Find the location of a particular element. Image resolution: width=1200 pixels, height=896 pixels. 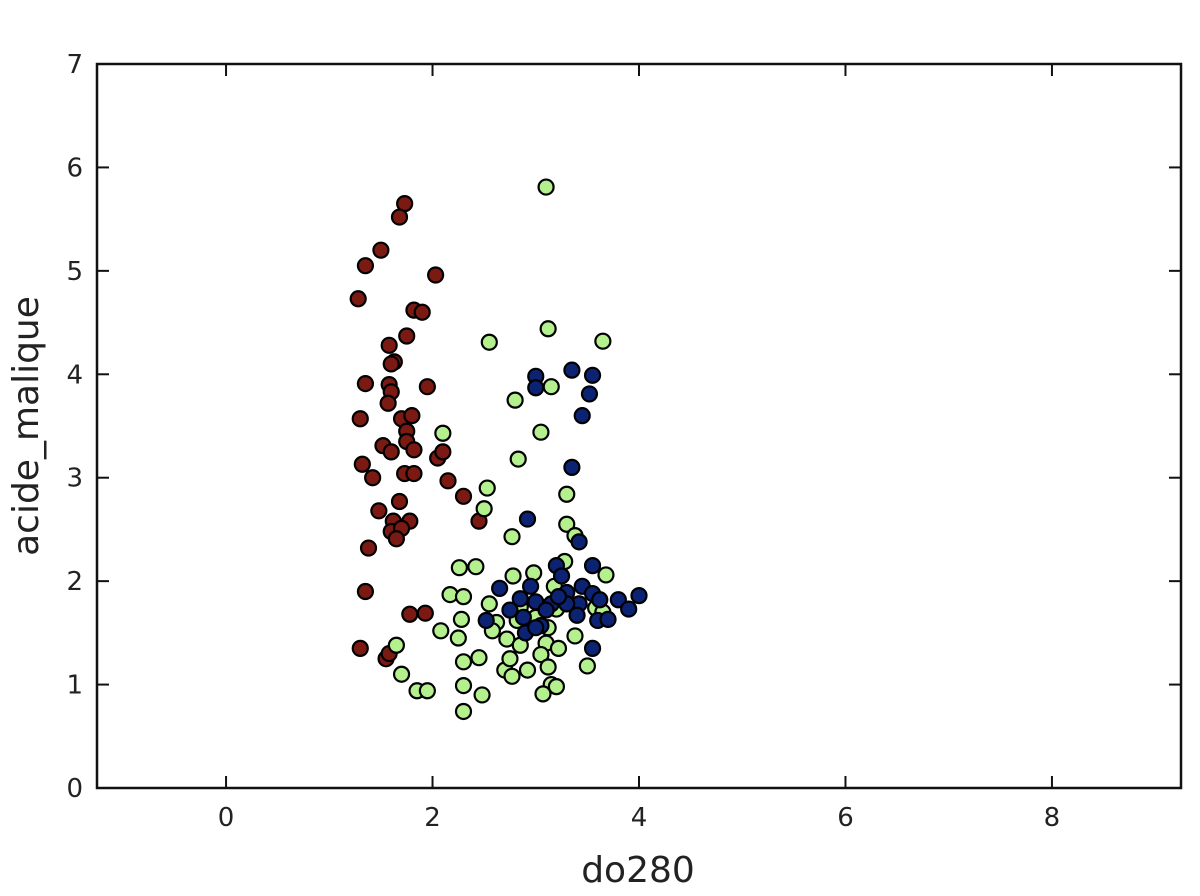

y-tick-label: 3 is located at coordinates (74, 479).